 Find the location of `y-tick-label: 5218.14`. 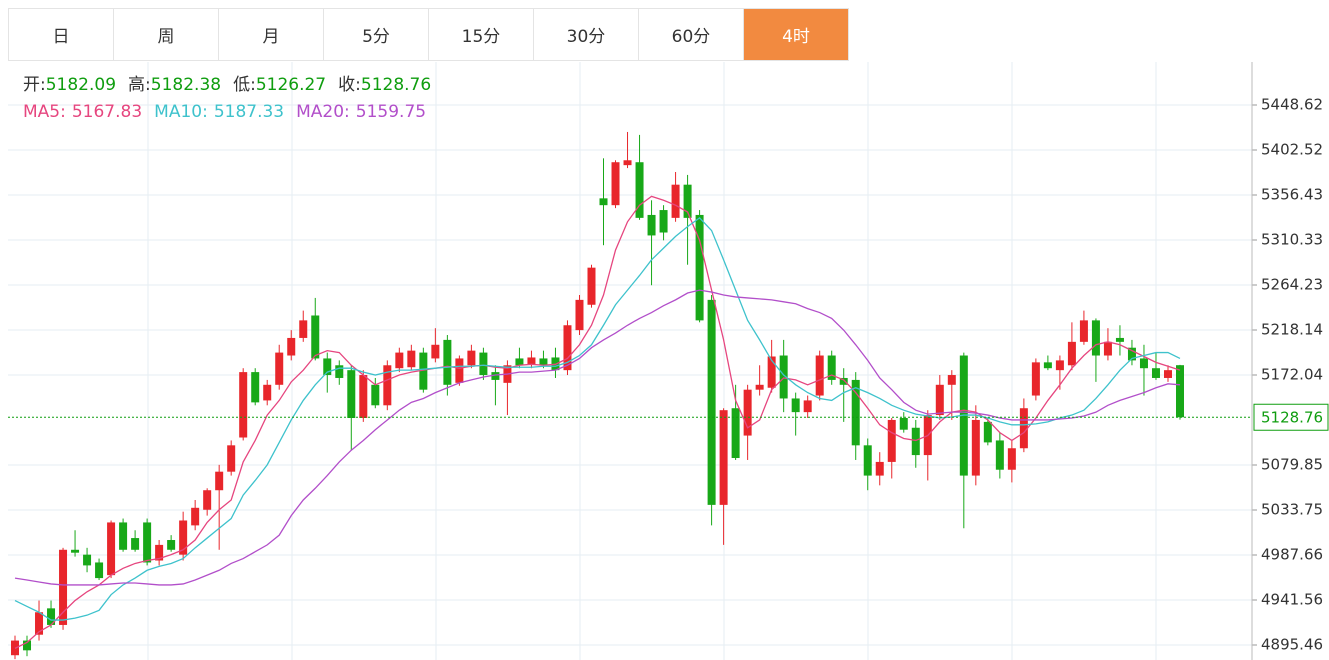

y-tick-label: 5218.14 is located at coordinates (1292, 329).